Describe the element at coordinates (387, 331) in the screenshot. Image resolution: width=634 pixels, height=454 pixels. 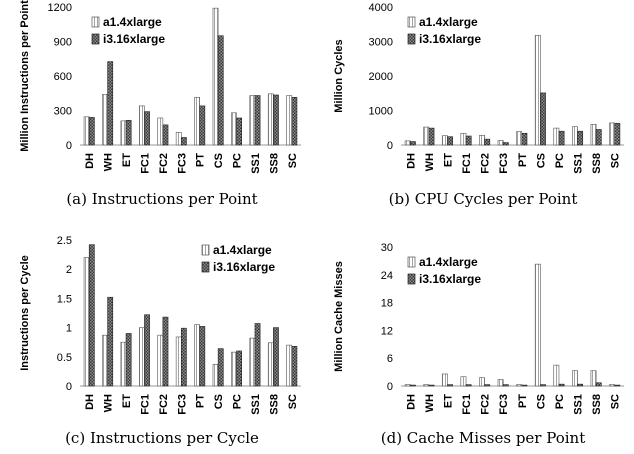
I see `y-tick-label: 12` at that location.